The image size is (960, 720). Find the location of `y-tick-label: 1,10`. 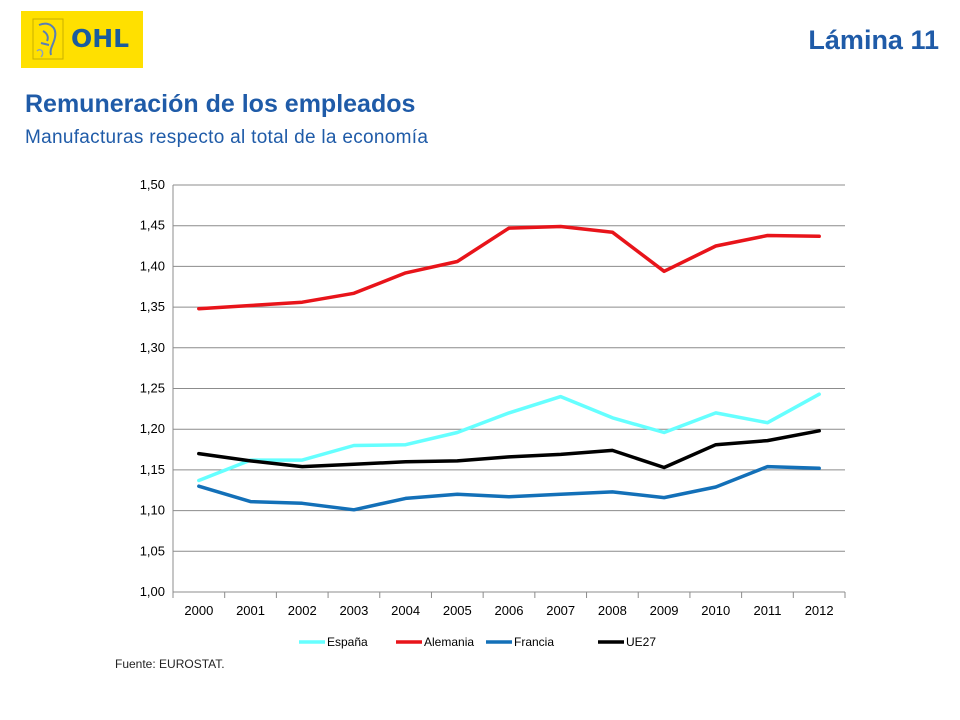

y-tick-label: 1,10 is located at coordinates (152, 510).